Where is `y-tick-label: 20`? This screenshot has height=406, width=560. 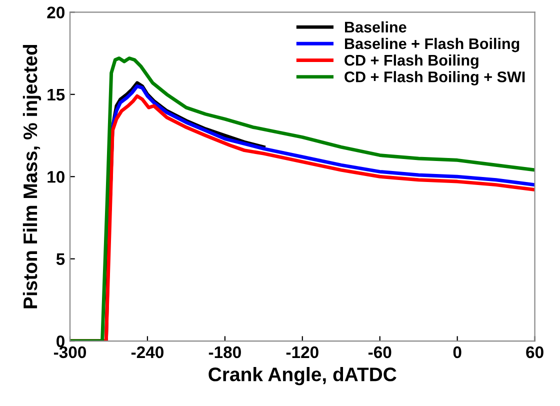
y-tick-label: 20 is located at coordinates (55, 12).